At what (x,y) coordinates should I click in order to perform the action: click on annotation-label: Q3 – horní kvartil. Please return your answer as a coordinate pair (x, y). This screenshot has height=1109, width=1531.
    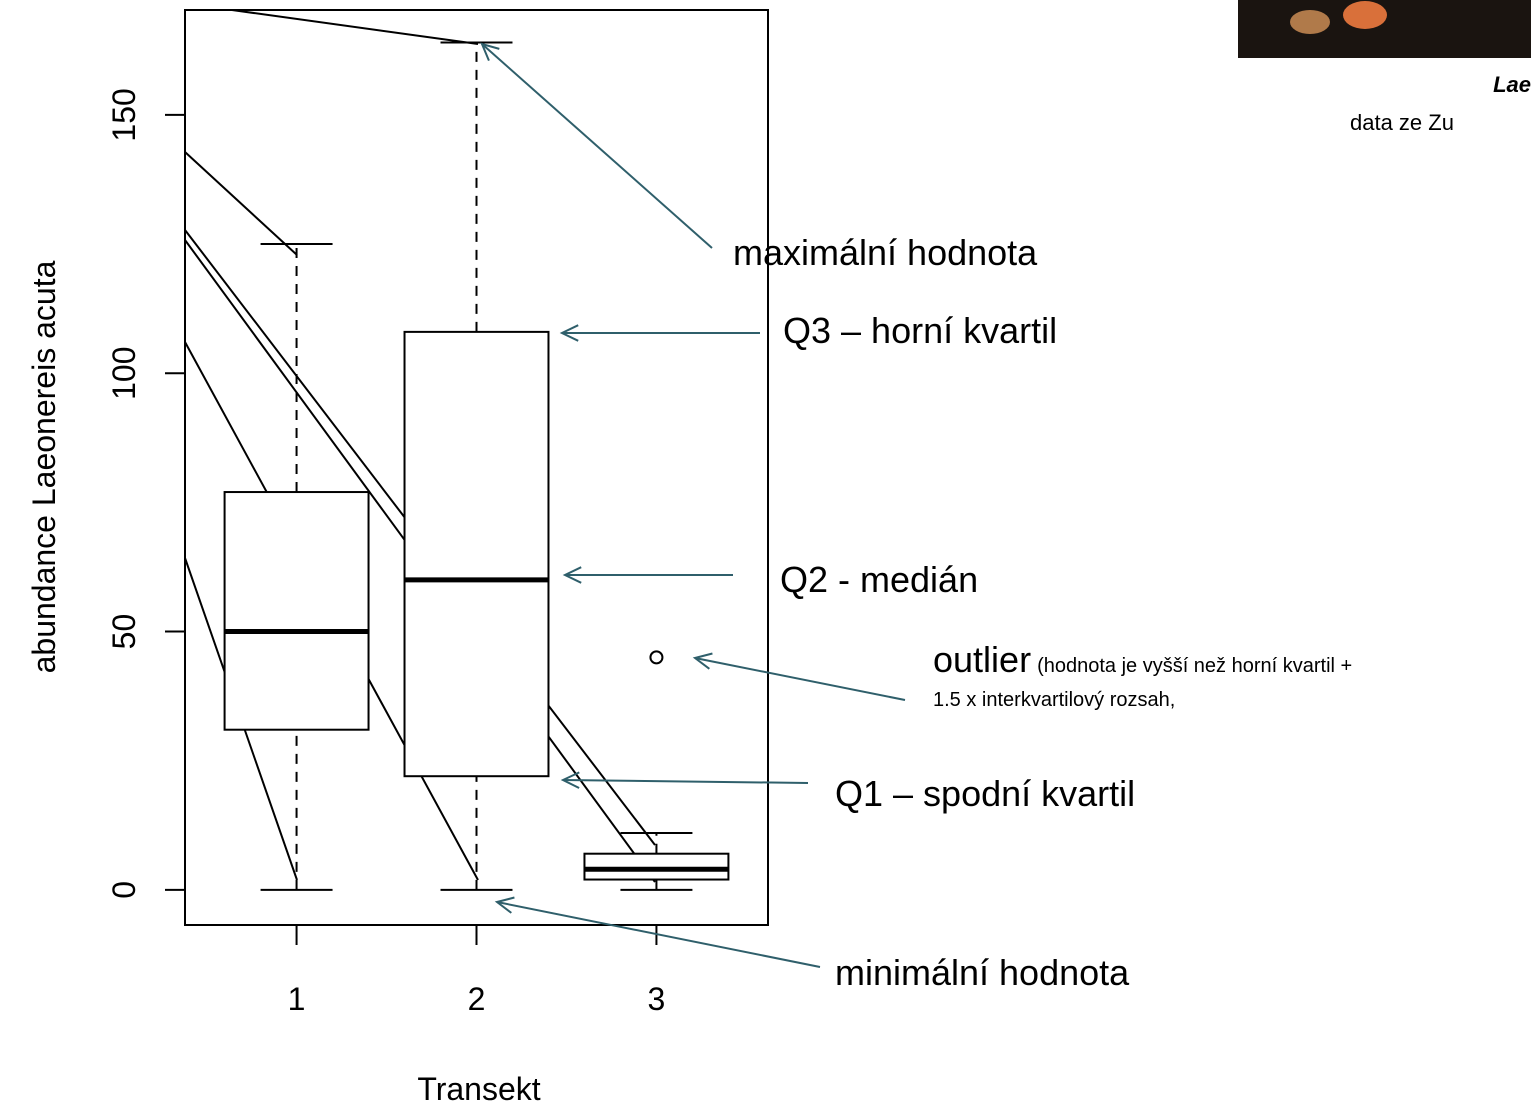
    Looking at the image, I should click on (920, 330).